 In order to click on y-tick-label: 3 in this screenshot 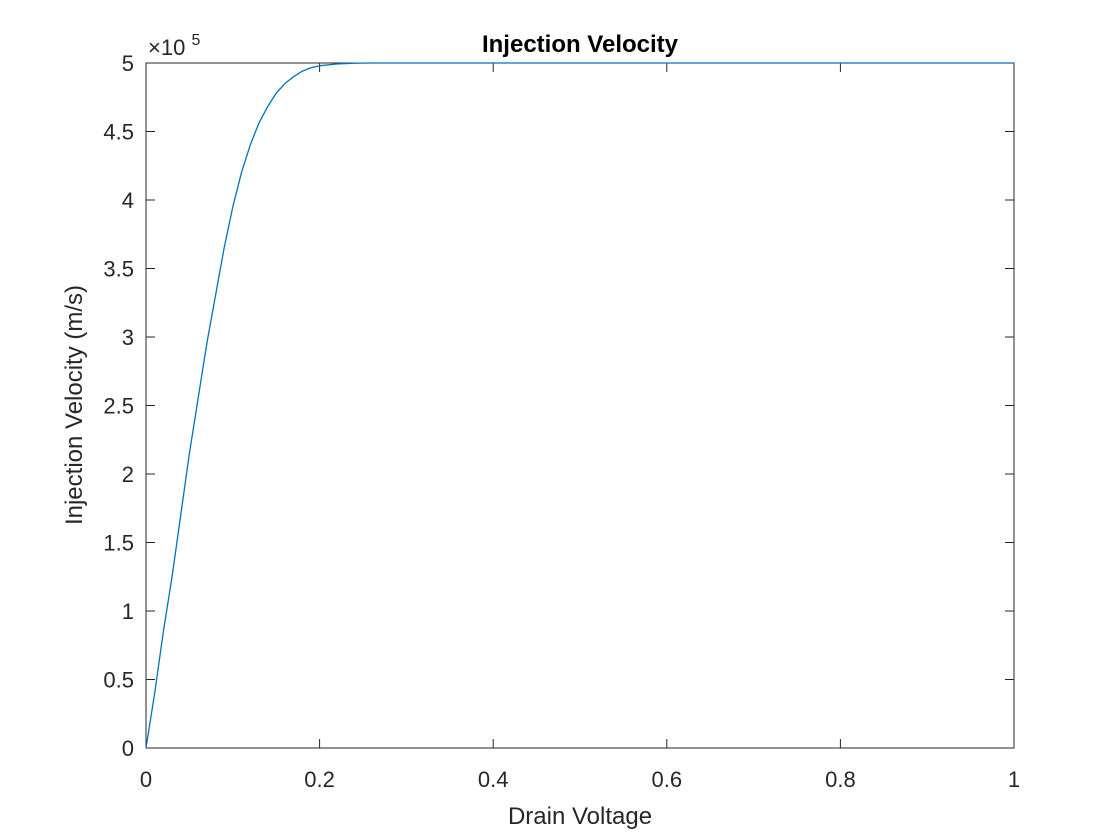, I will do `click(128, 337)`.